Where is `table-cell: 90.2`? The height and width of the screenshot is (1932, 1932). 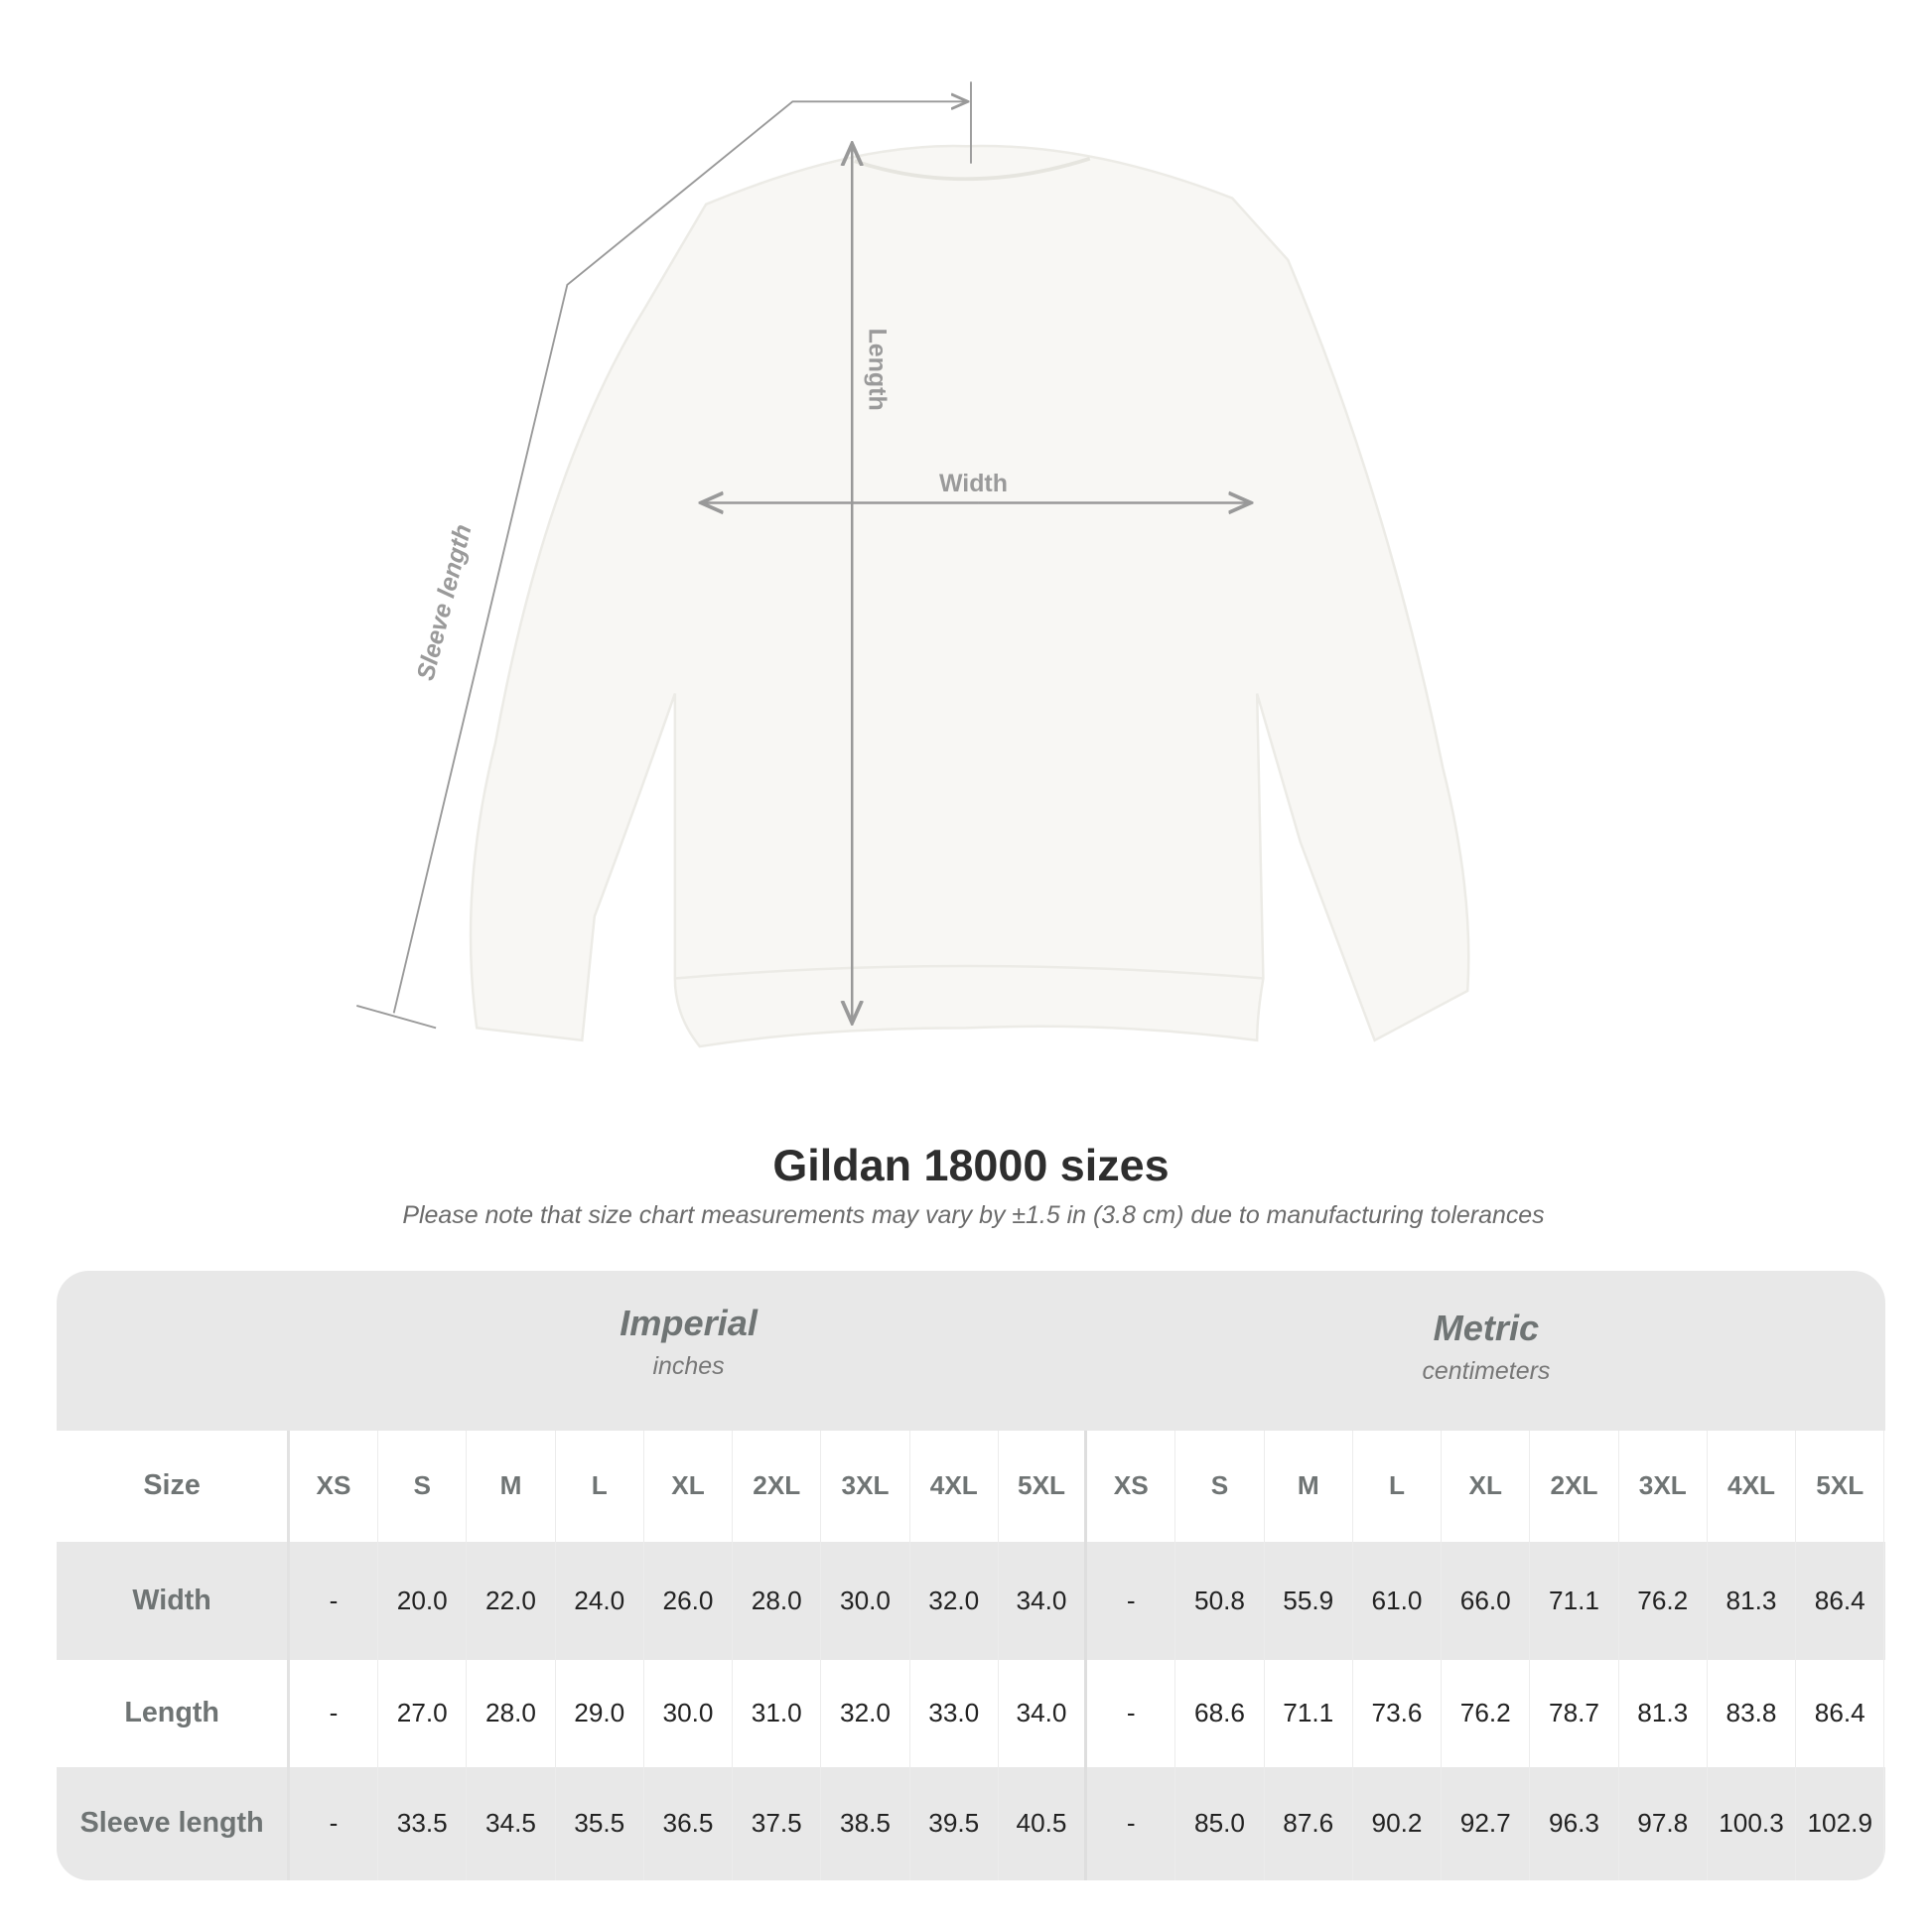
table-cell: 90.2 is located at coordinates (1398, 1823).